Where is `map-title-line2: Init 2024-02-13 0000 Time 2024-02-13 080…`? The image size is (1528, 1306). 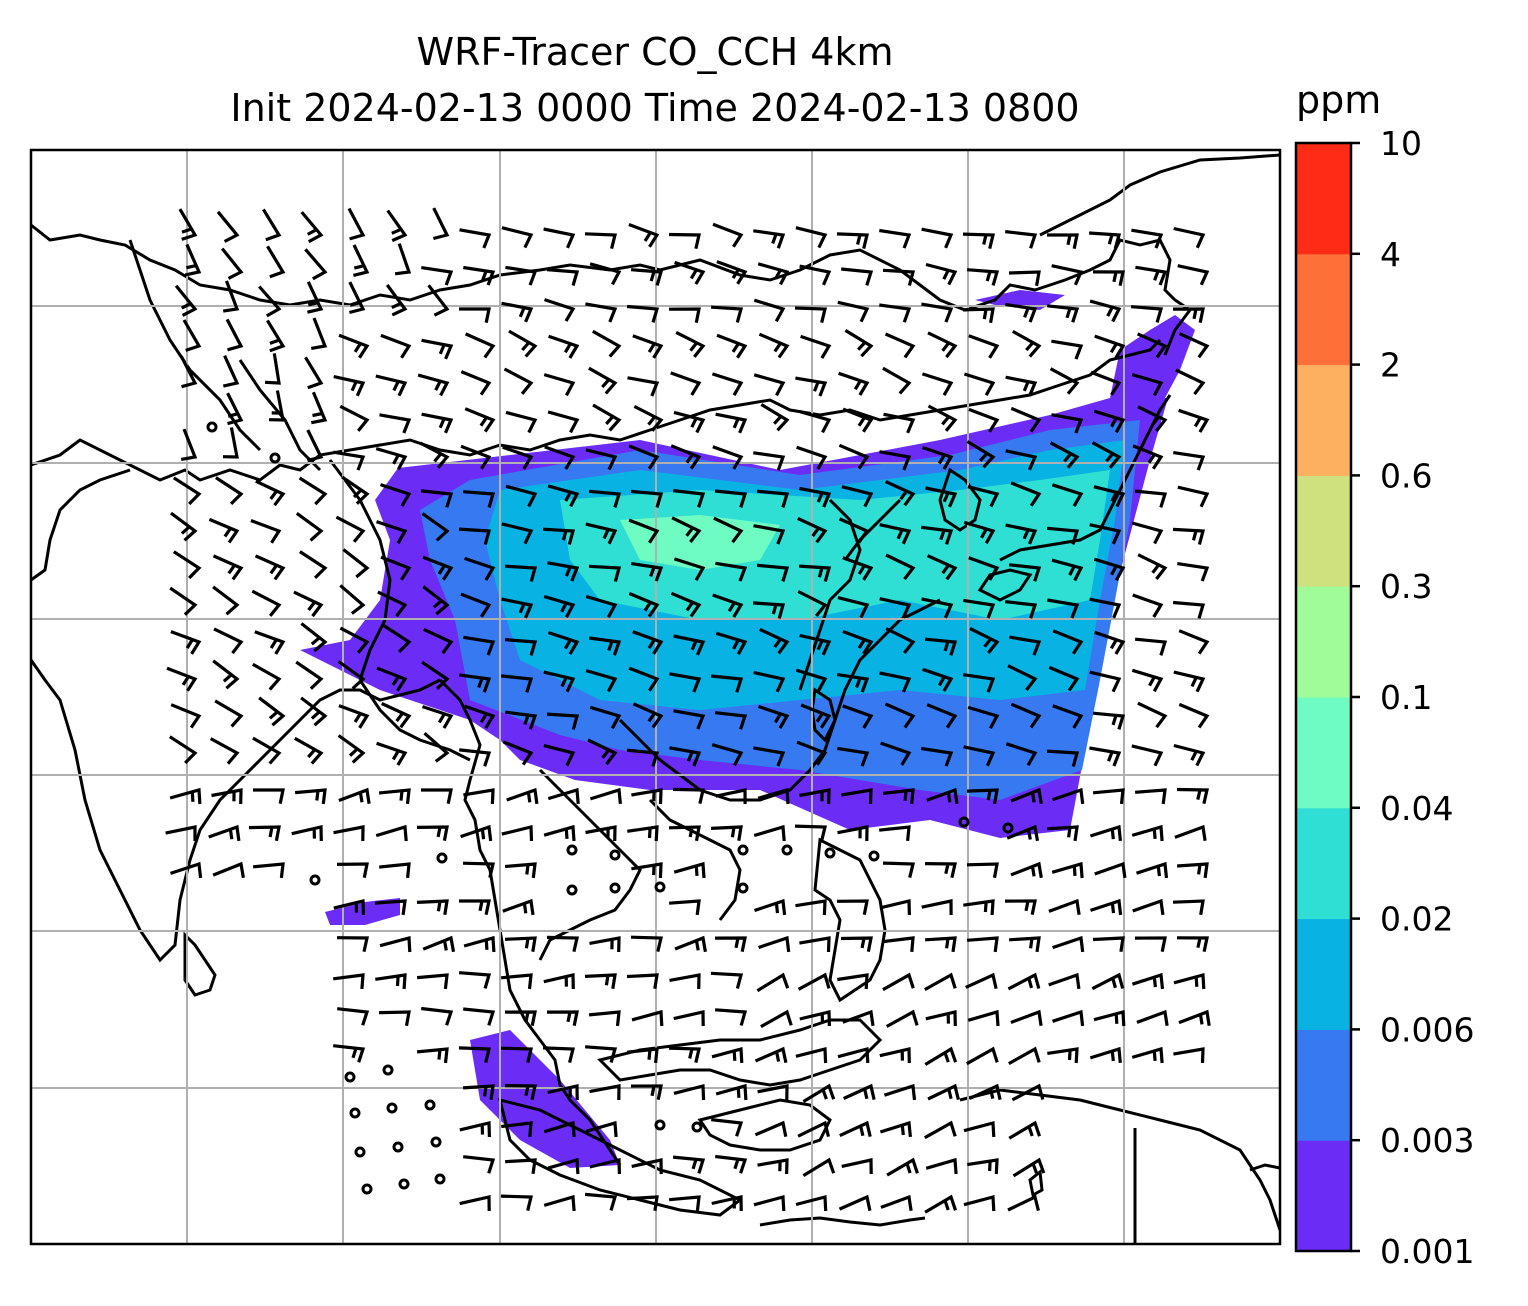 map-title-line2: Init 2024-02-13 0000 Time 2024-02-13 080… is located at coordinates (655, 108).